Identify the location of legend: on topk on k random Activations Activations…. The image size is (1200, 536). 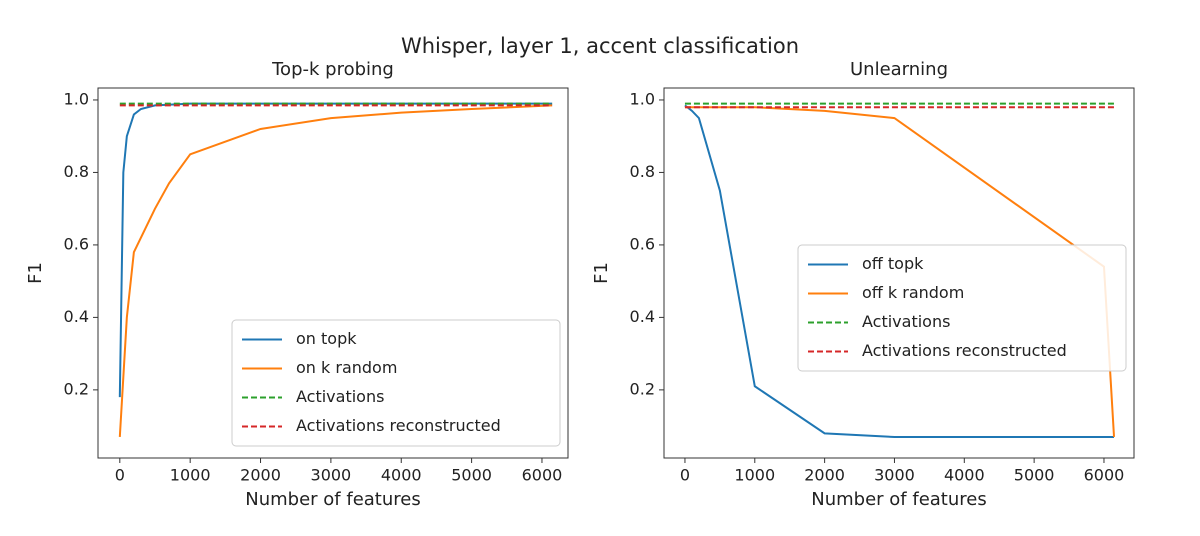
(396, 383).